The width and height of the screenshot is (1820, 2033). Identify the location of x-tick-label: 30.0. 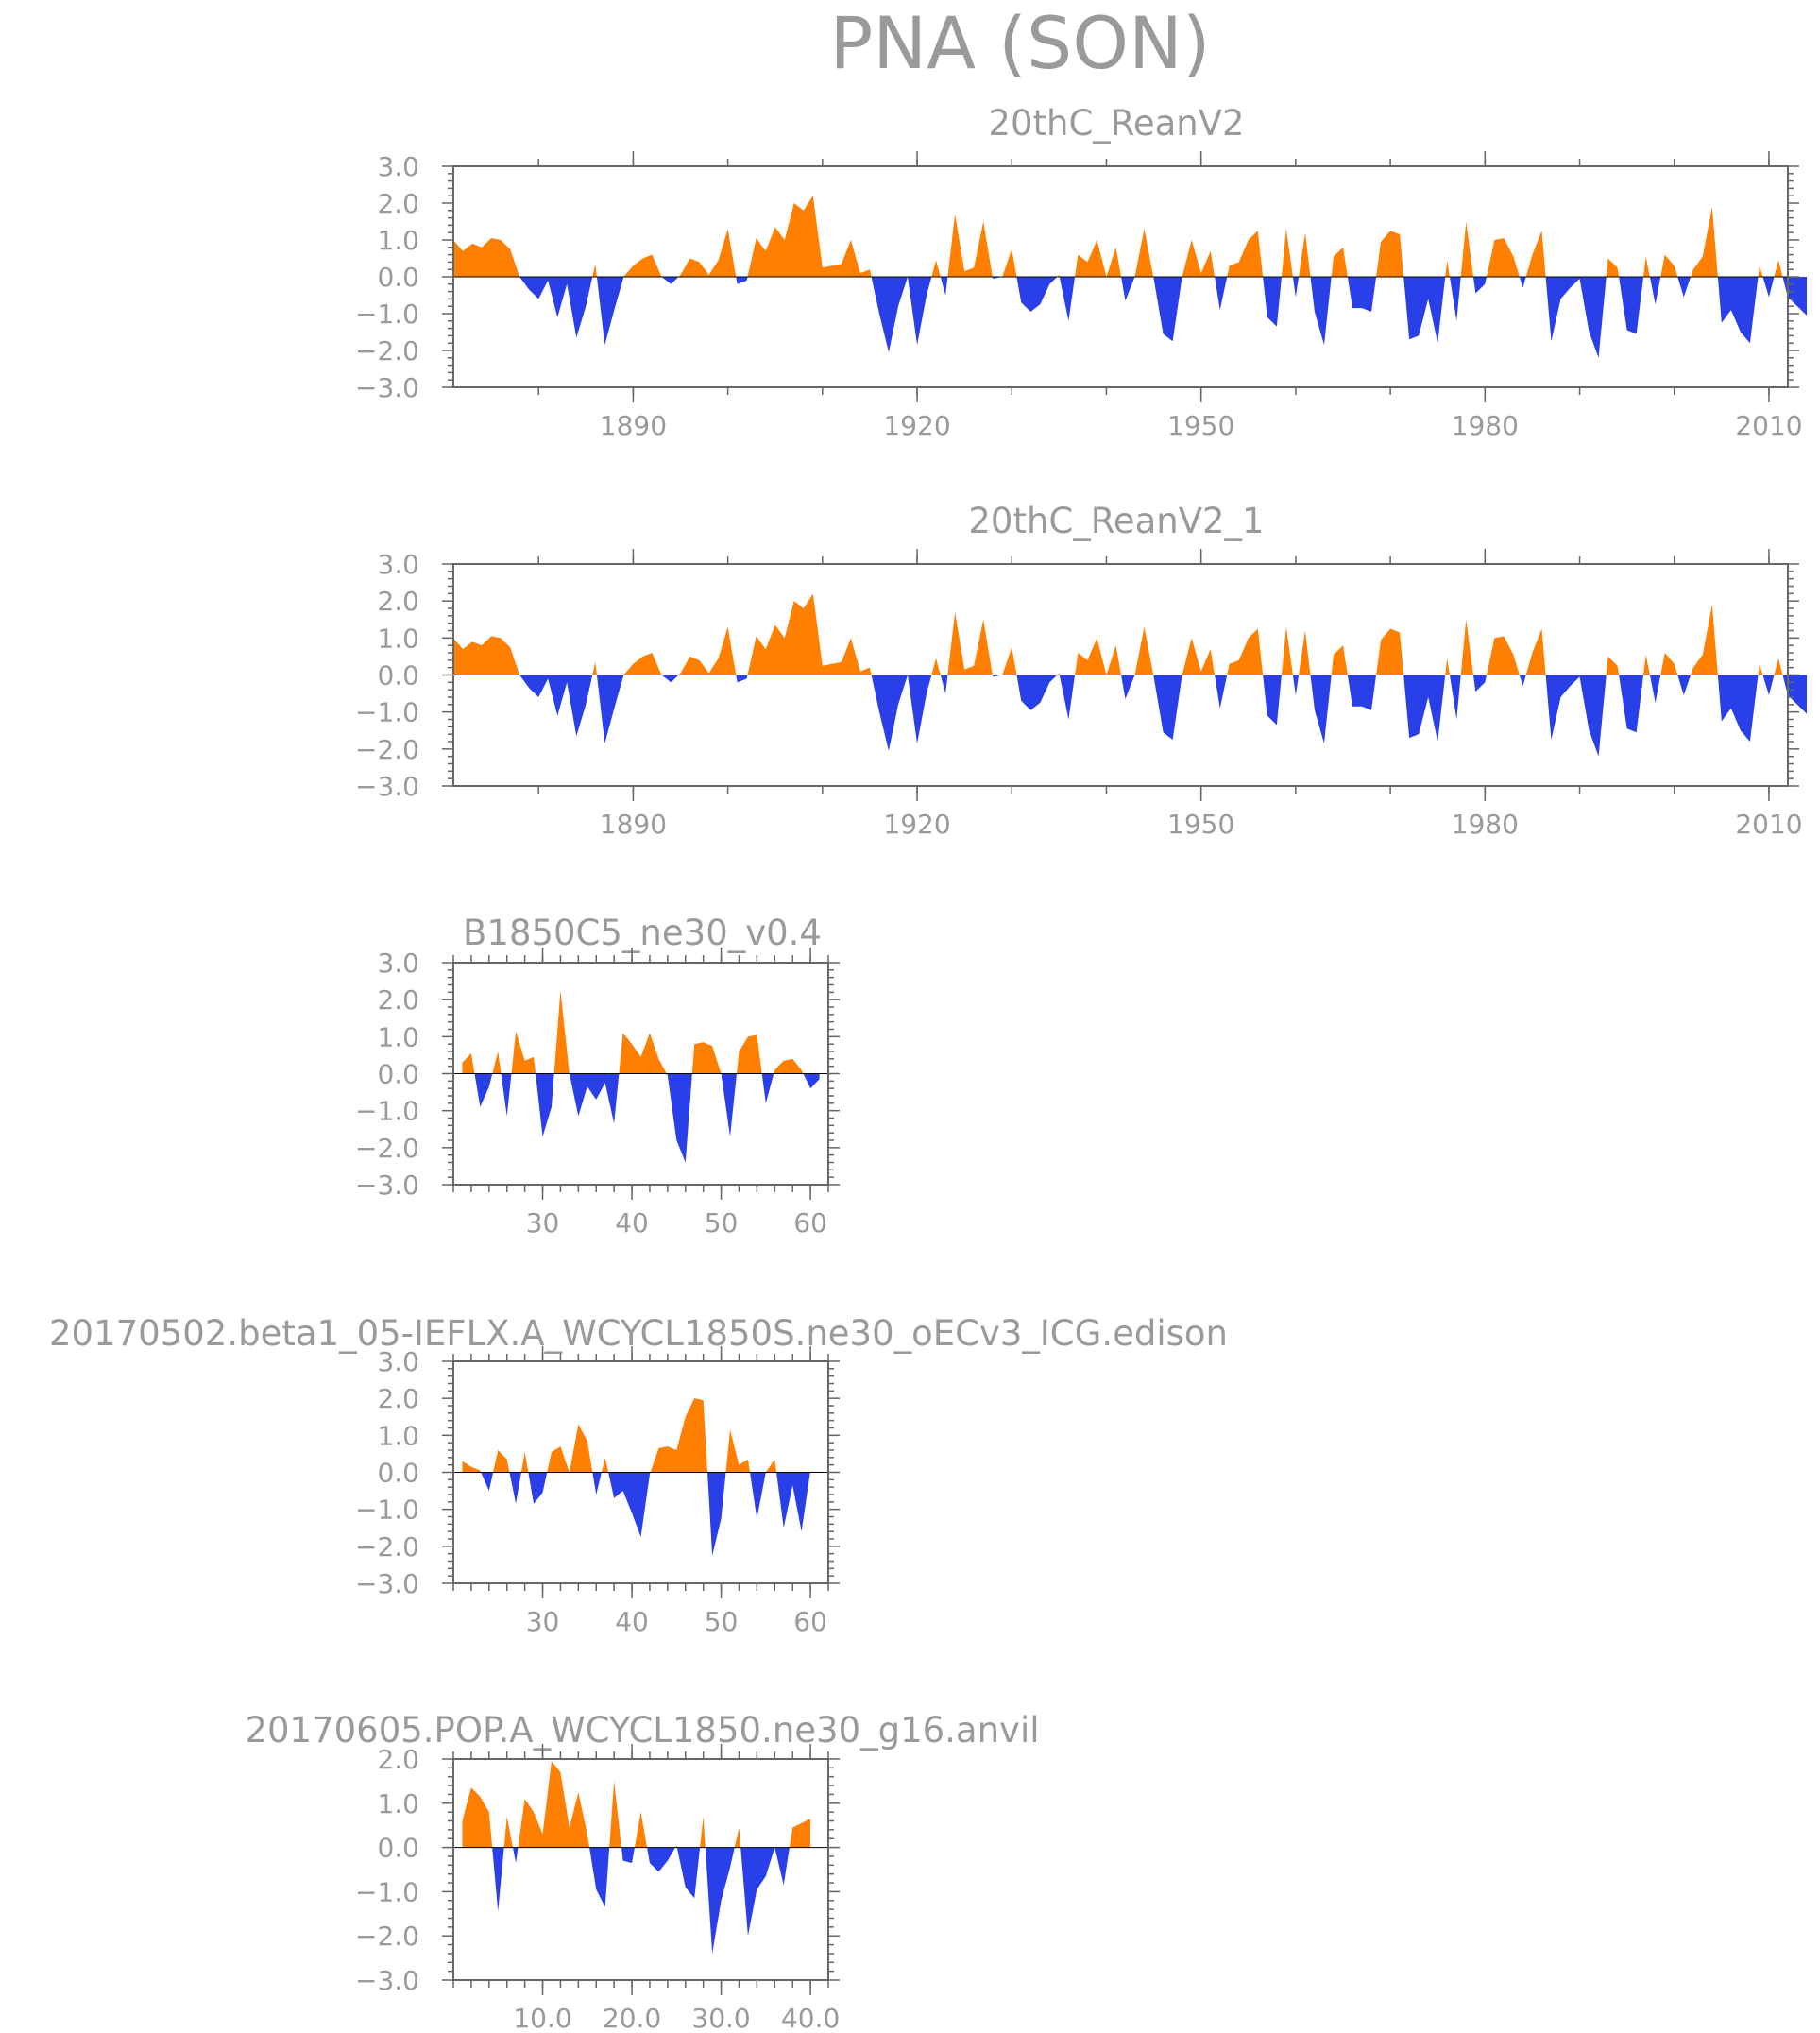
(720, 2018).